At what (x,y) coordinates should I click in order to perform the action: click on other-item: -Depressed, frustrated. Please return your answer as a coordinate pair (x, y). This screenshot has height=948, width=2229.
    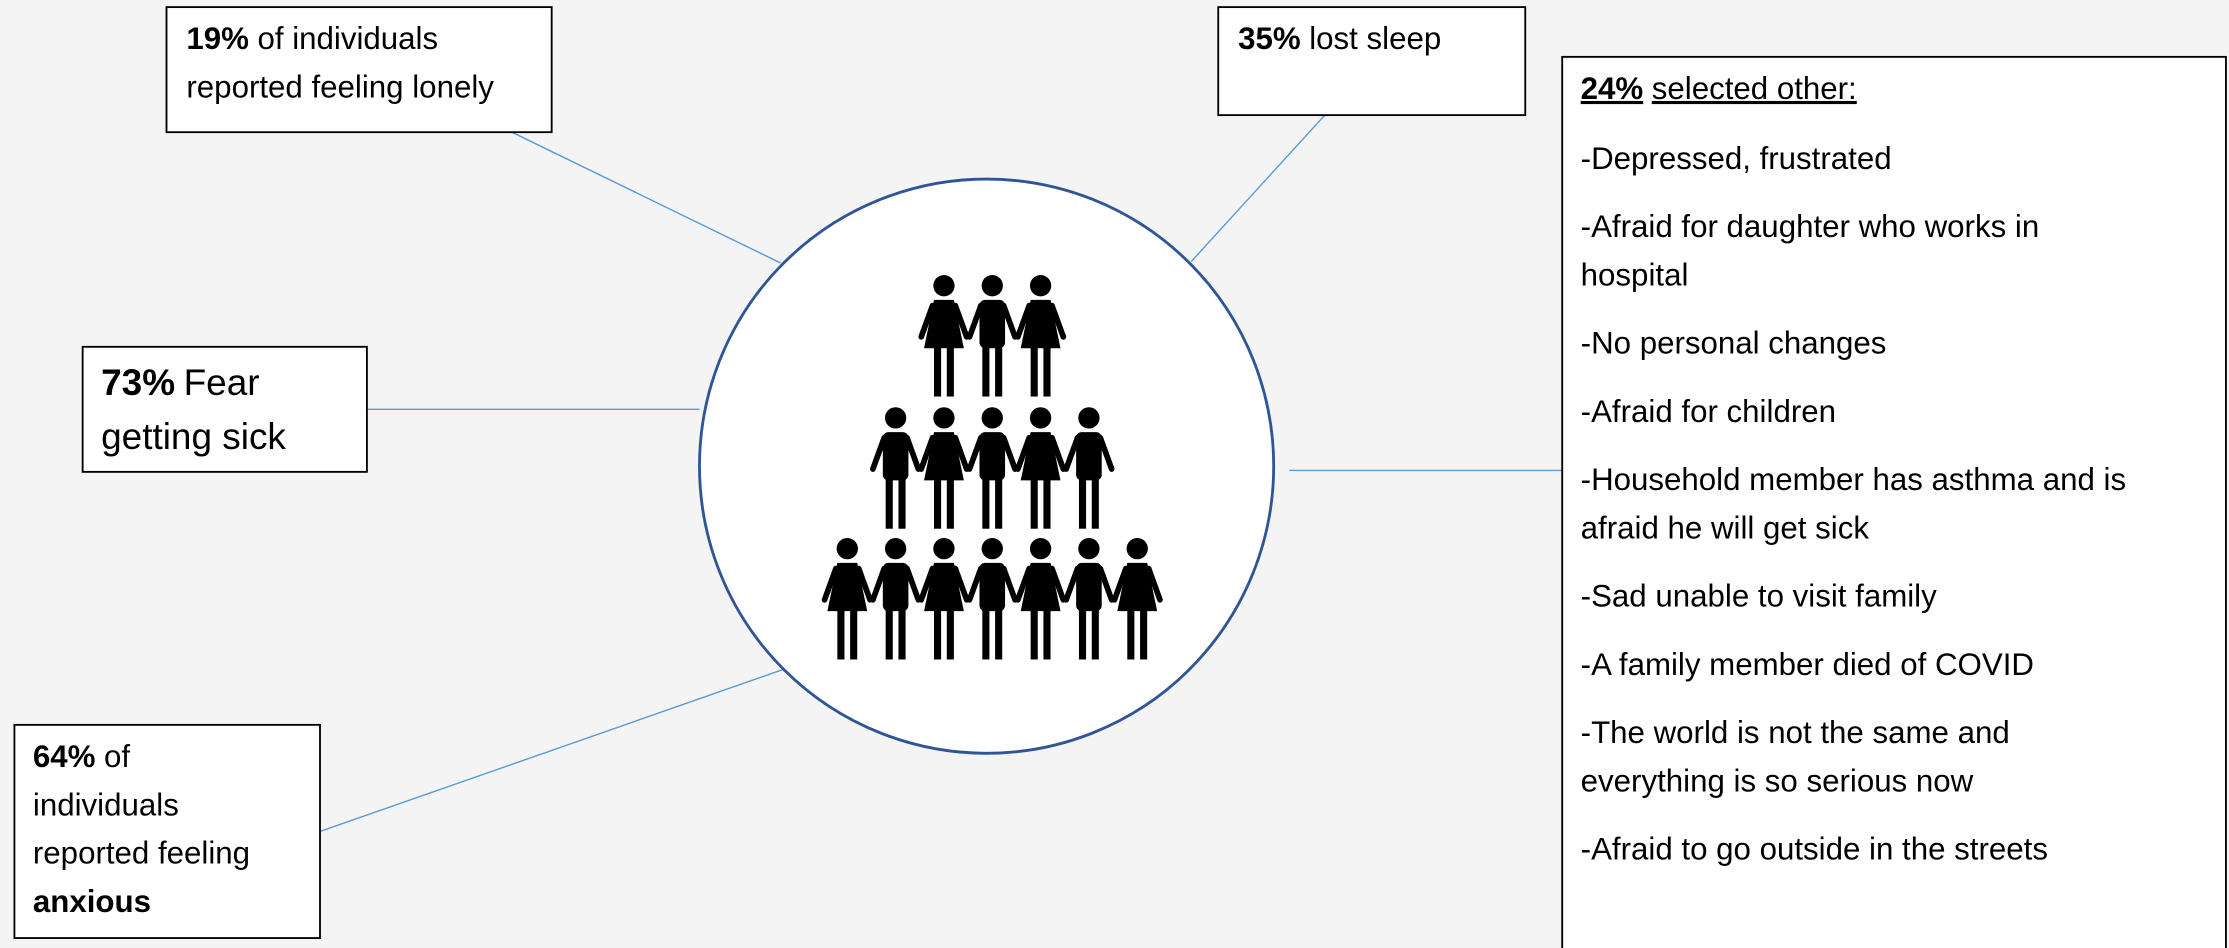
    Looking at the image, I should click on (1736, 158).